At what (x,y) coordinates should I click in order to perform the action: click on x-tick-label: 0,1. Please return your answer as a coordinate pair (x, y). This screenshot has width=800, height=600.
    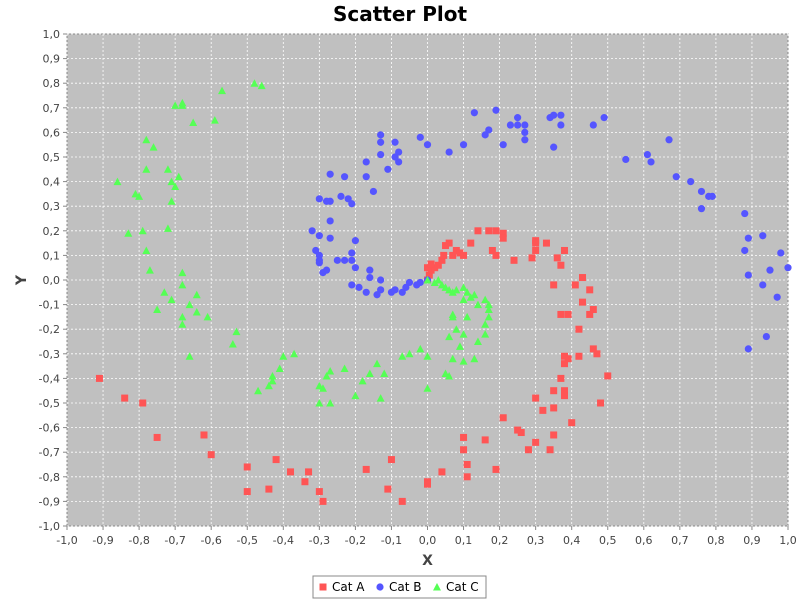
    Looking at the image, I should click on (464, 540).